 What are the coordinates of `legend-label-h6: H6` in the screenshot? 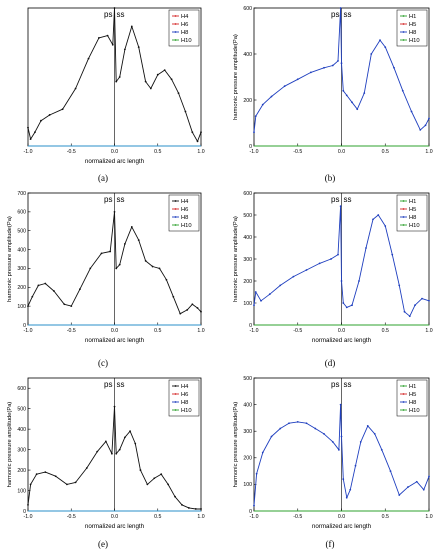 It's located at (184, 210).